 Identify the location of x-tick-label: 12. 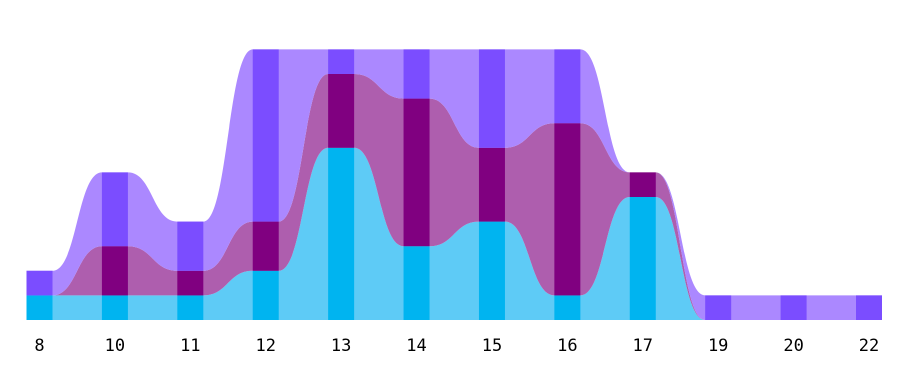
(265, 346).